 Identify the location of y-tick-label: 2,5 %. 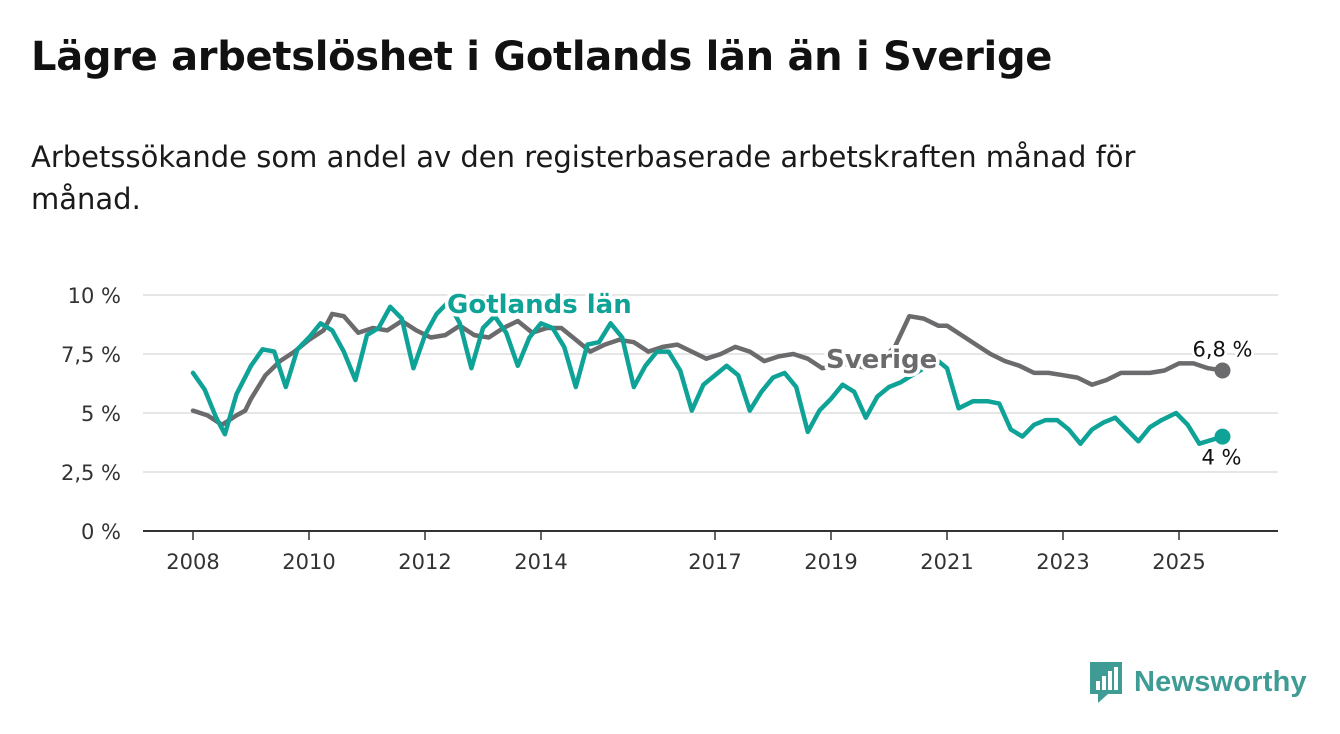
(91, 473).